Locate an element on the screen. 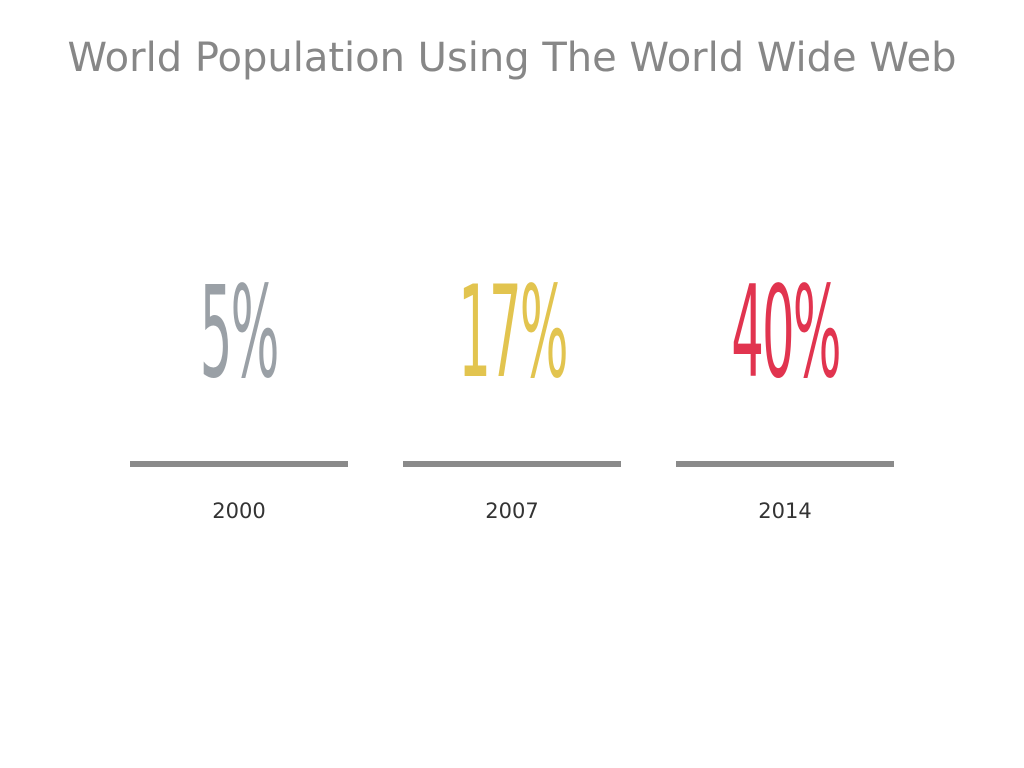 Image resolution: width=1024 pixels, height=768 pixels. stat-year-2007: 2007 is located at coordinates (512, 511).